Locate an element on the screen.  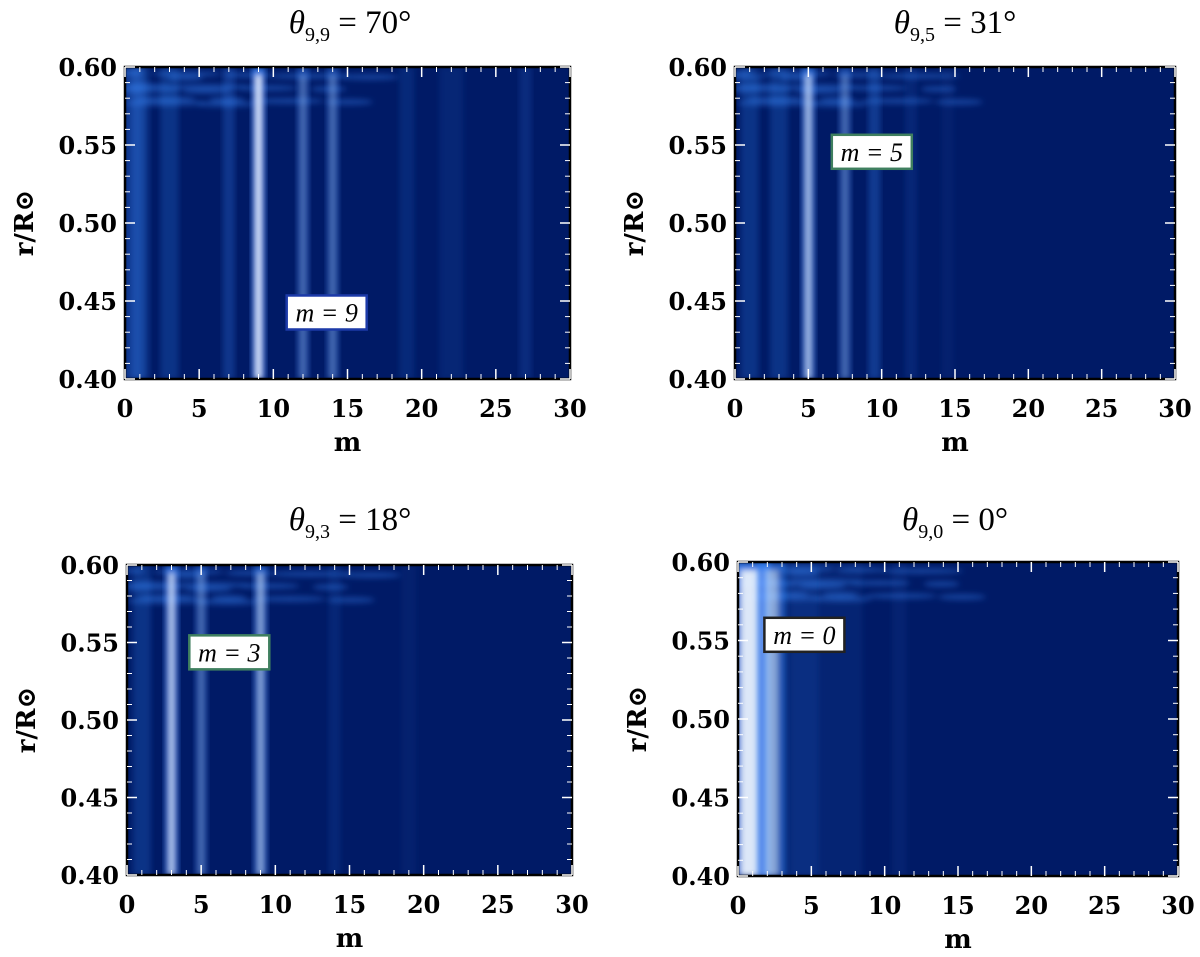
mode-band-m22 is located at coordinates (451, 223).